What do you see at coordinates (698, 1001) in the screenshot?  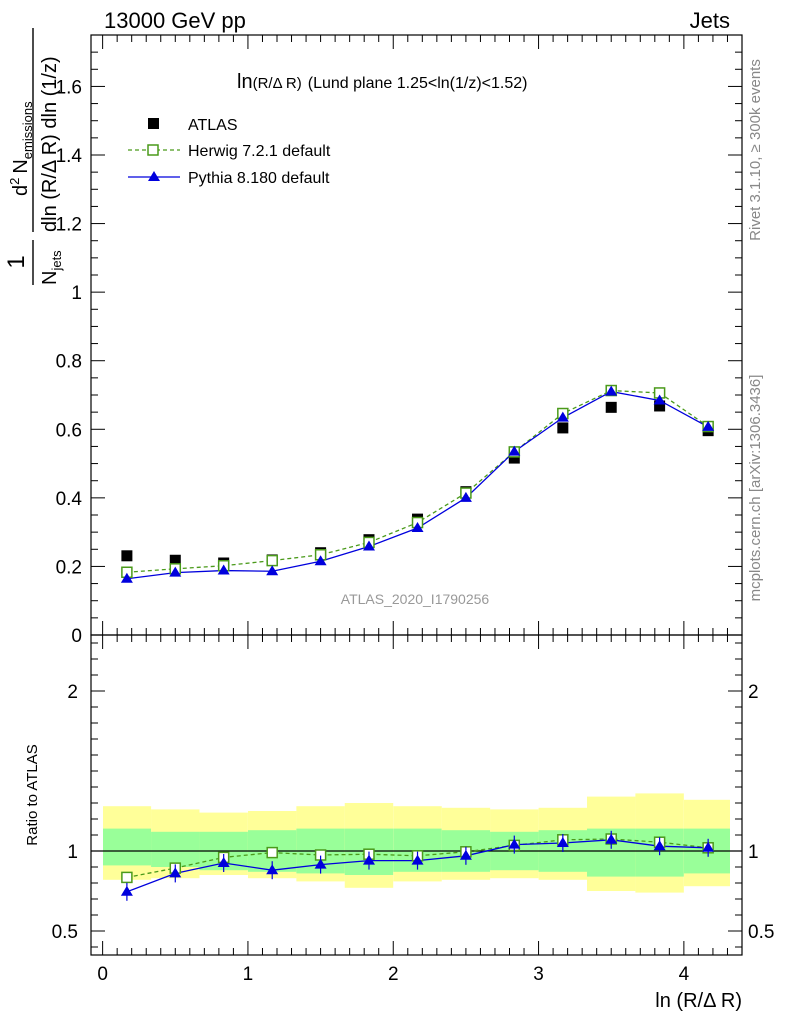 I see `x-axis-label: ln (R/Δ R)` at bounding box center [698, 1001].